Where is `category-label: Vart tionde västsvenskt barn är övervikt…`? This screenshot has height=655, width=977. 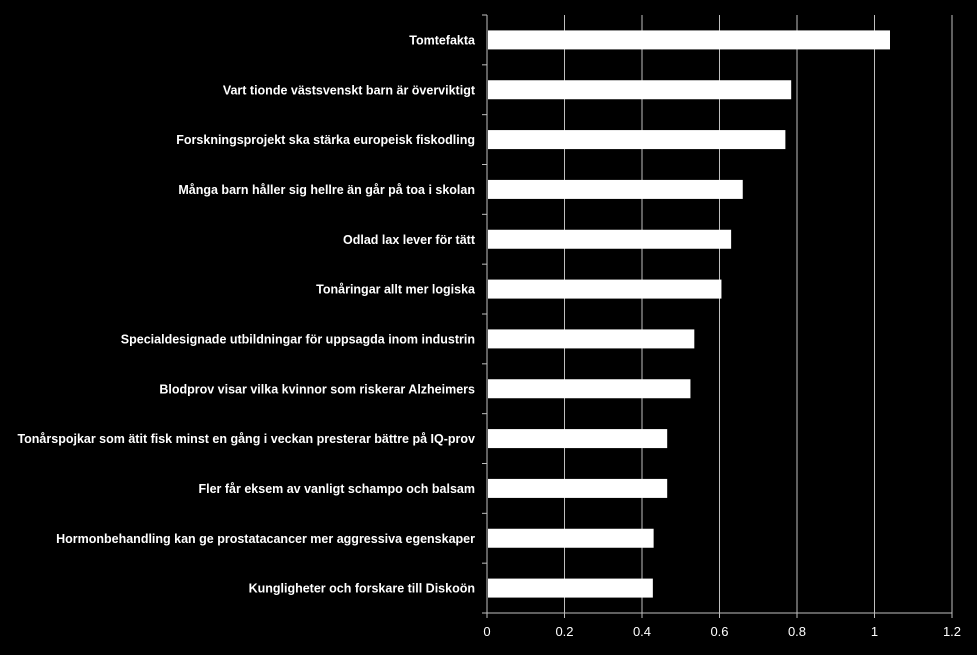
category-label: Vart tionde västsvenskt barn är övervikt… is located at coordinates (349, 90).